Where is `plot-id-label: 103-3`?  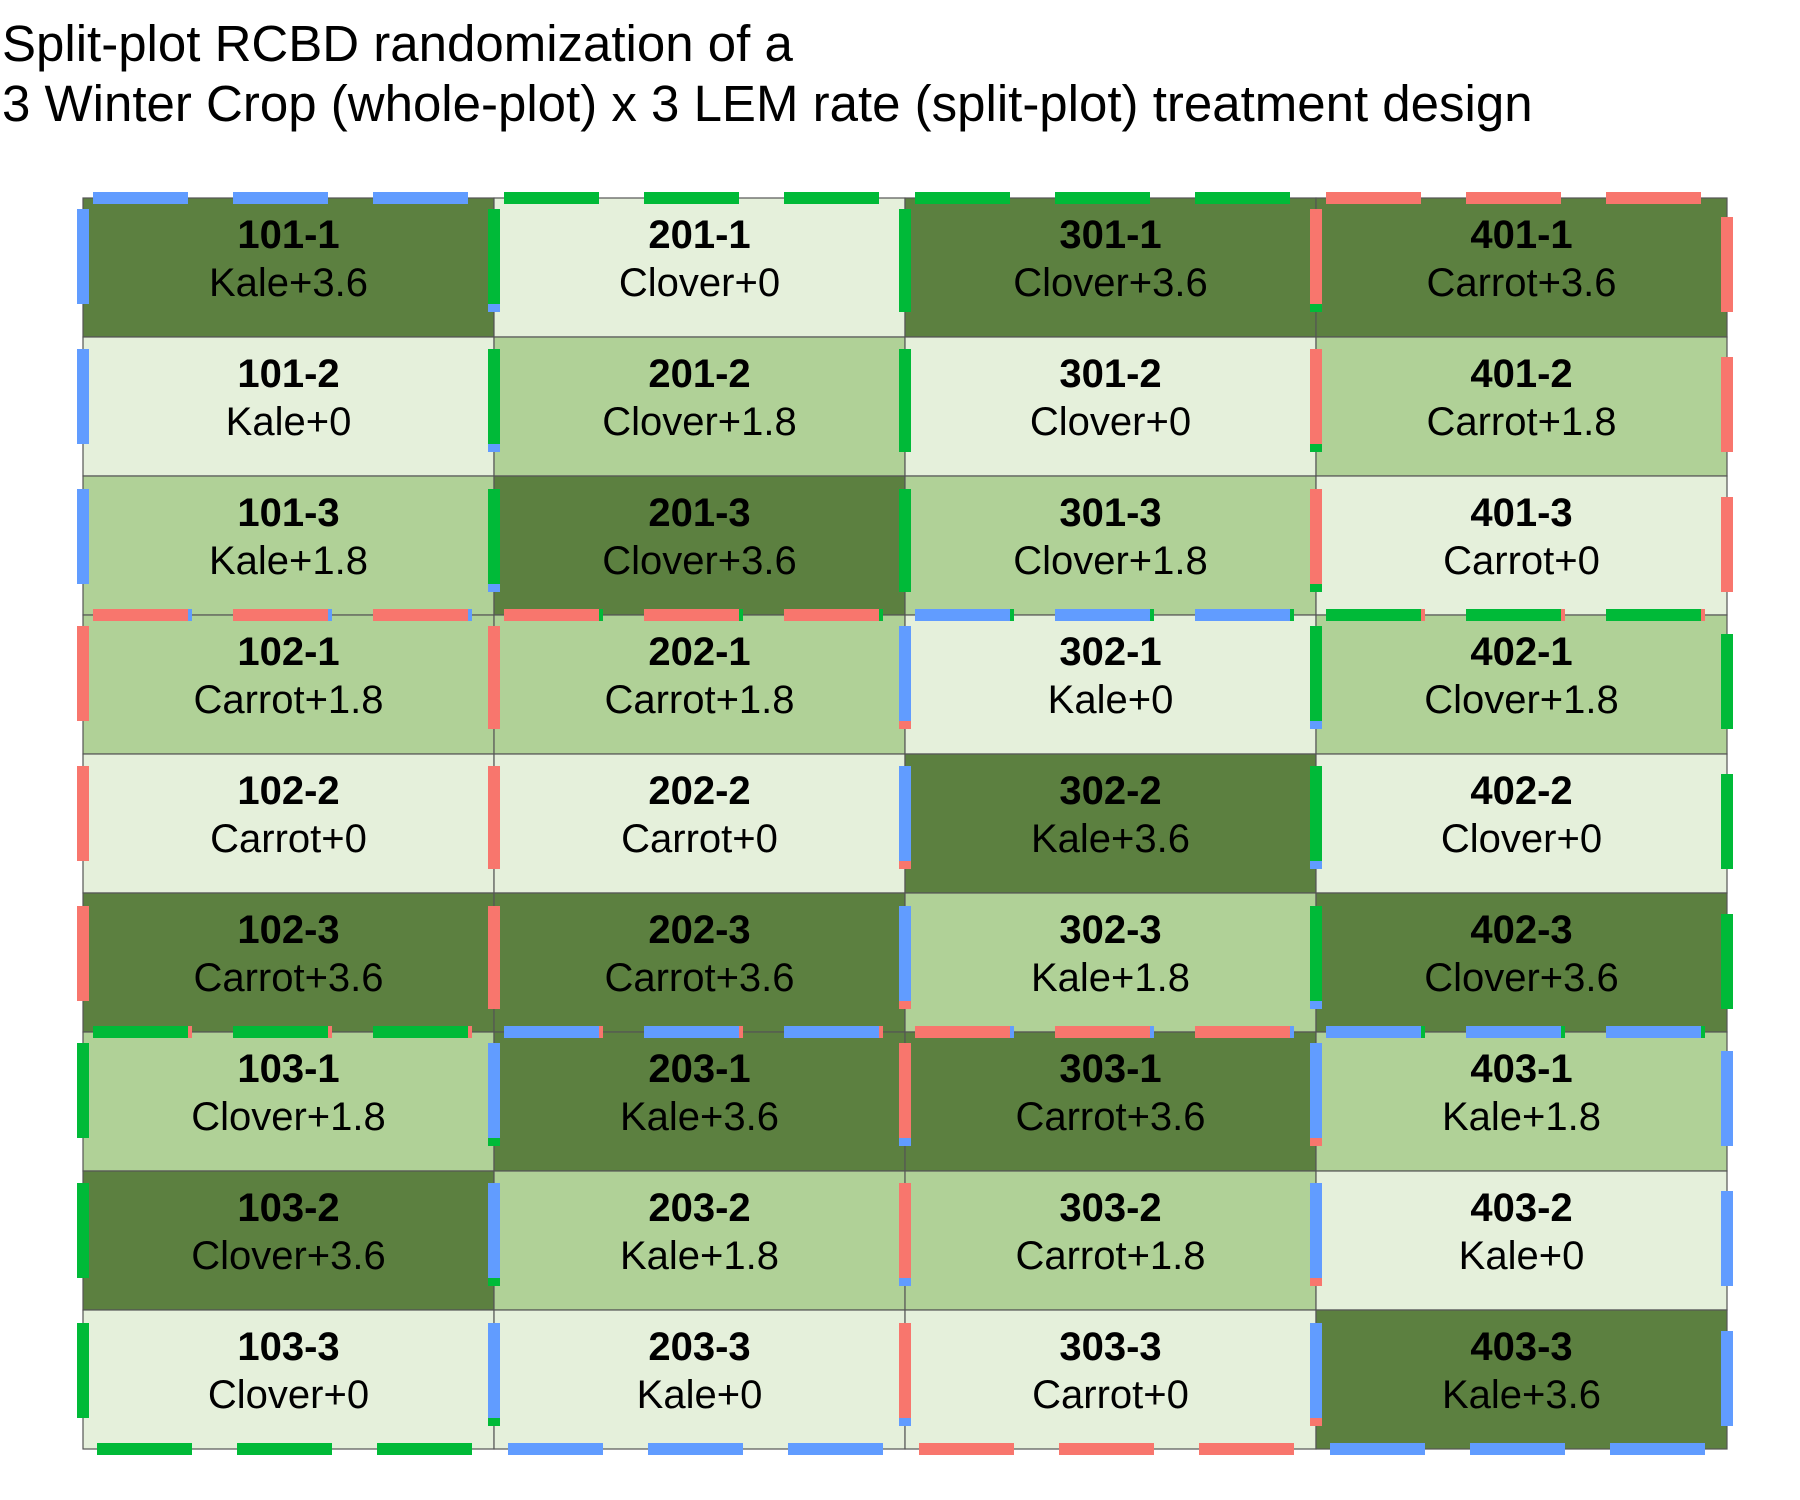 plot-id-label: 103-3 is located at coordinates (288, 1347).